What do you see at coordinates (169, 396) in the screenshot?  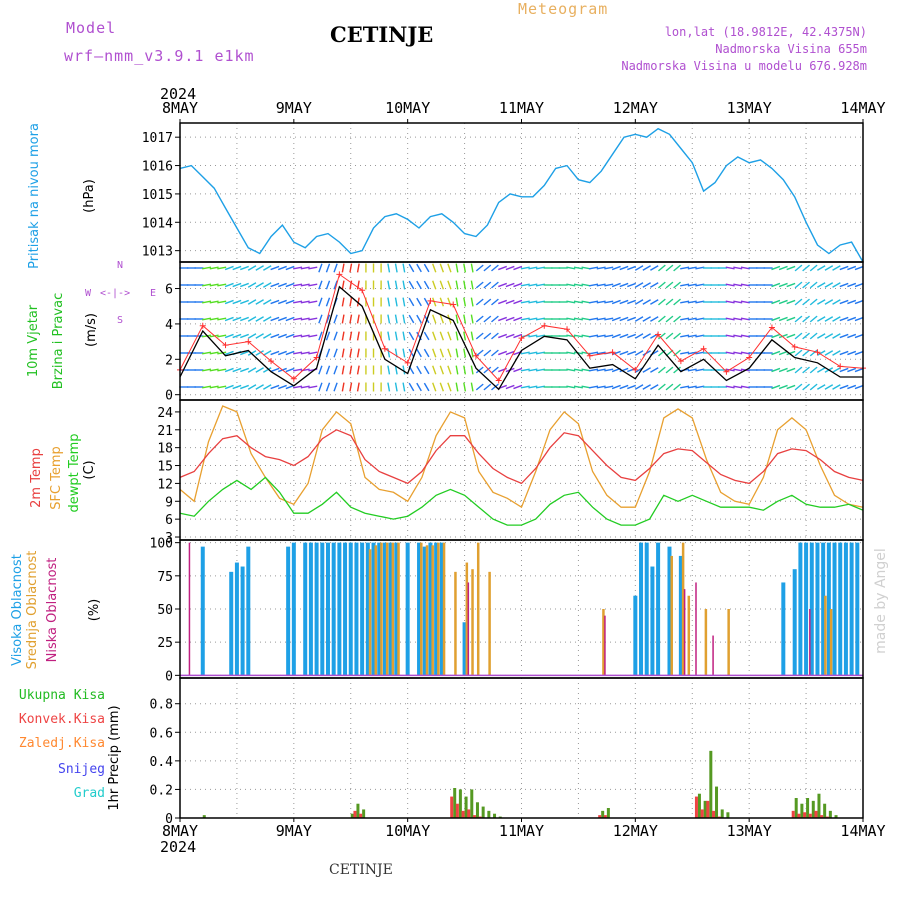 I see `y-tick-label: 0` at bounding box center [169, 396].